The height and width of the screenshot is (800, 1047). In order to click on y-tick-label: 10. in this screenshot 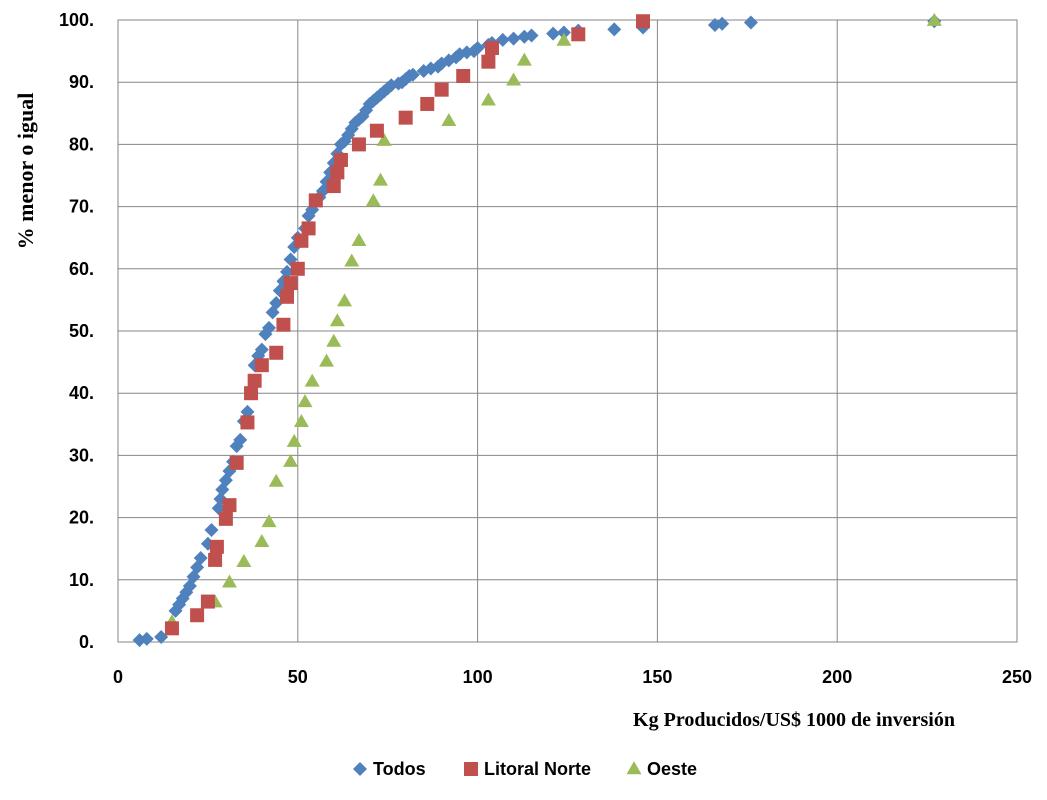, I will do `click(81, 580)`.